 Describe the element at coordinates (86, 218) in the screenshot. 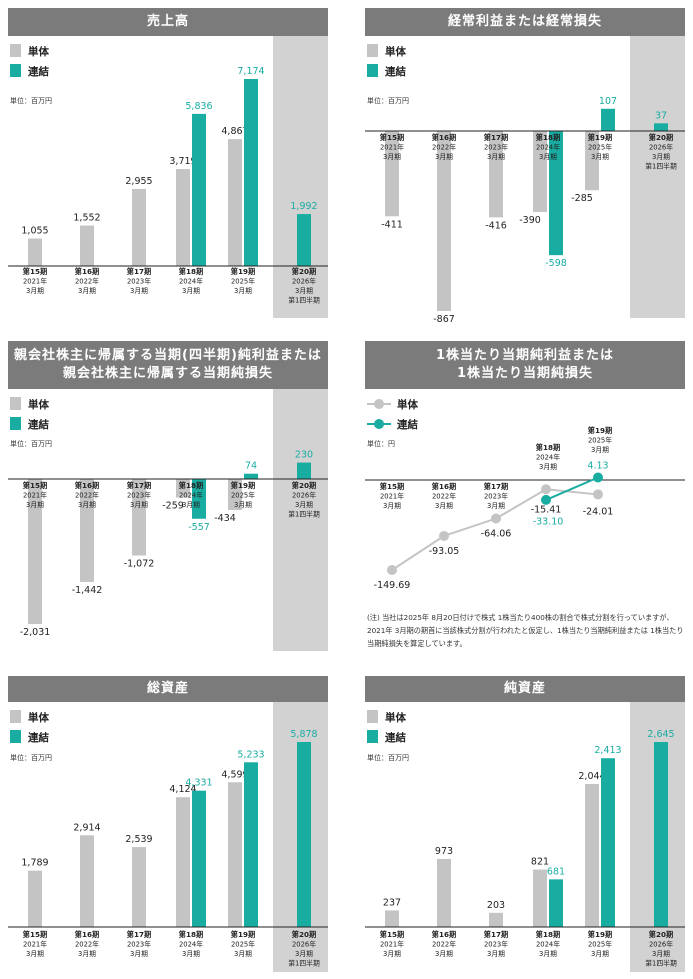

I see `data-label: 1,552` at that location.